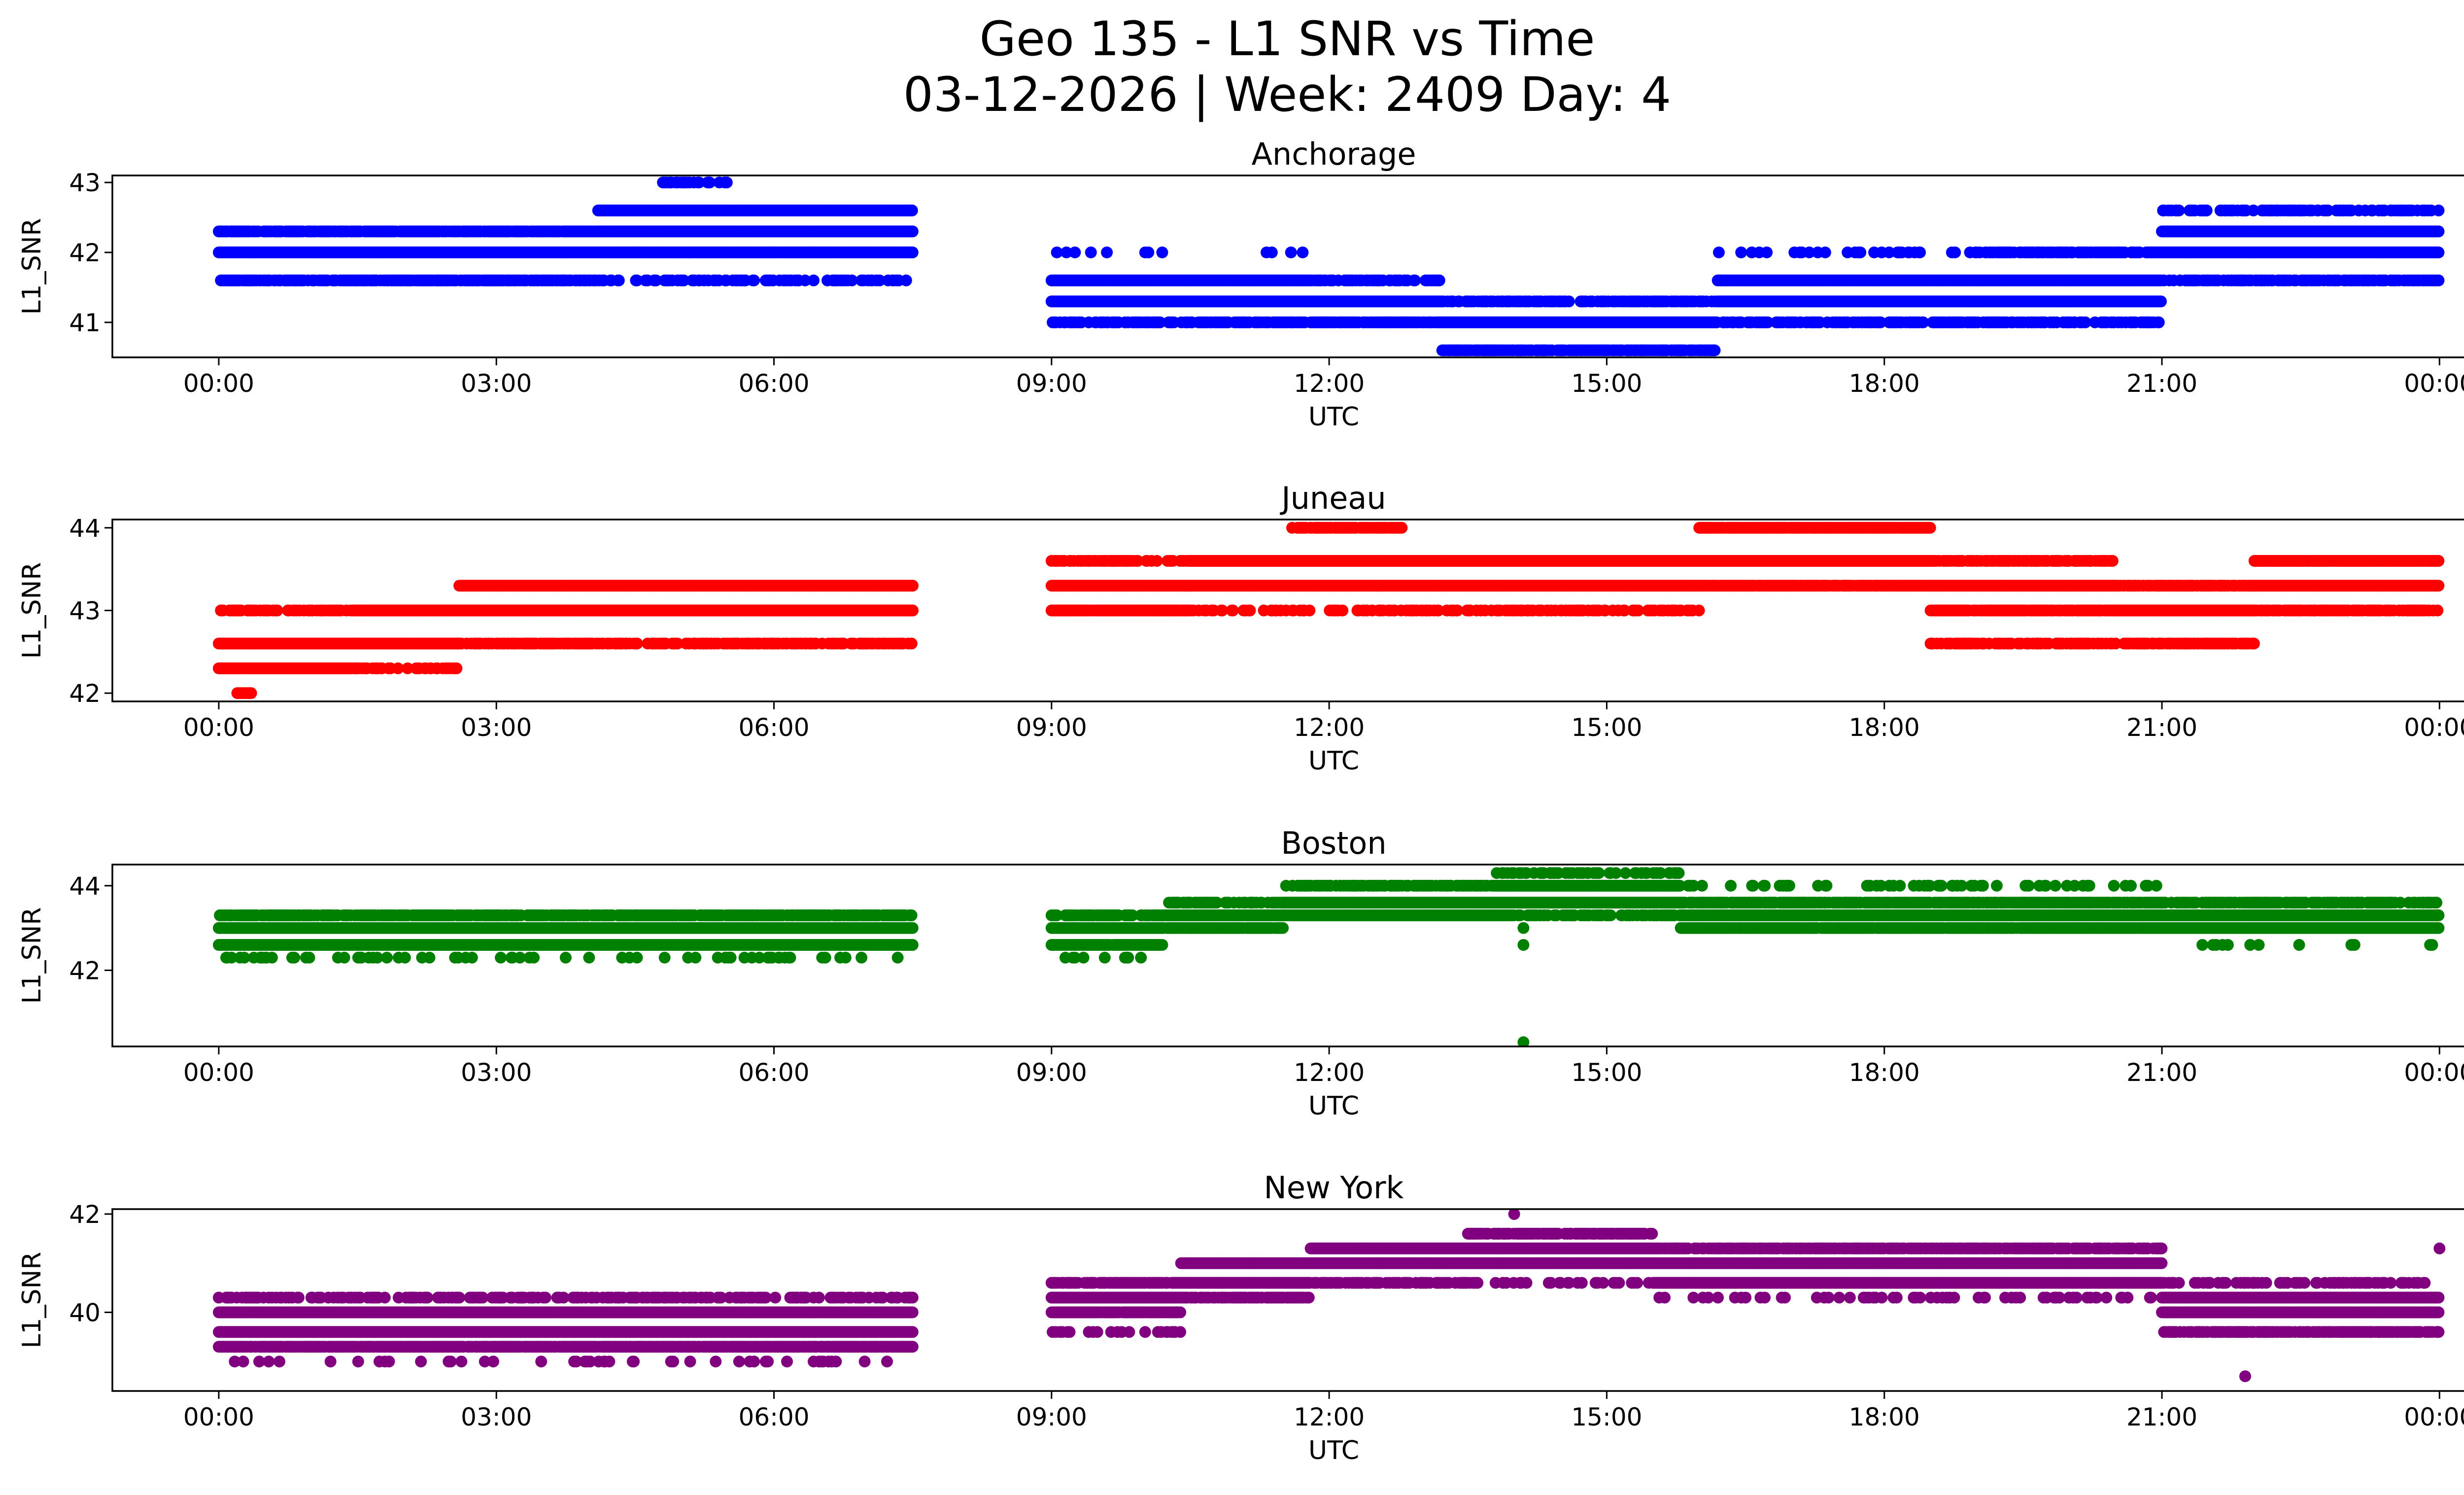  I want to click on scatter-points, so click(1328, 266).